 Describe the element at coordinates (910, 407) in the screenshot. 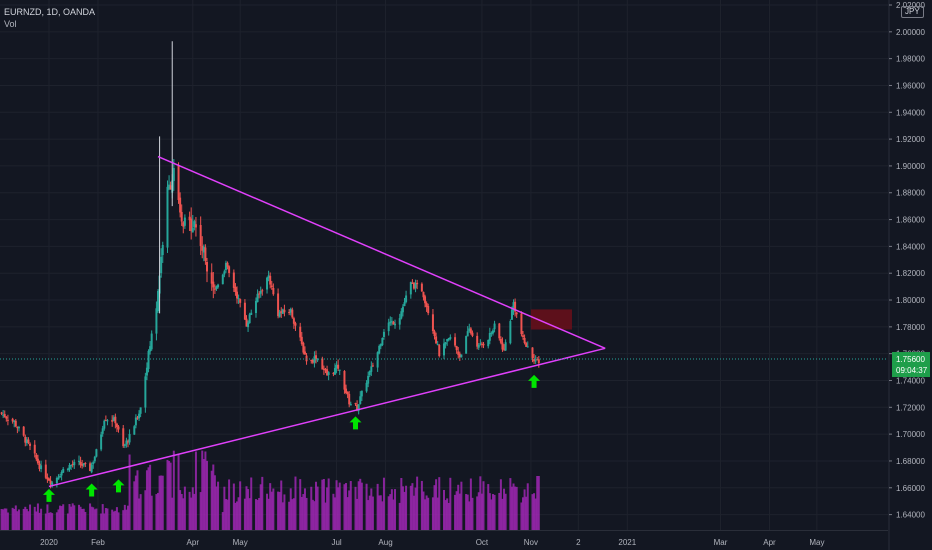

I see `price-tick-label: 1.72000` at that location.